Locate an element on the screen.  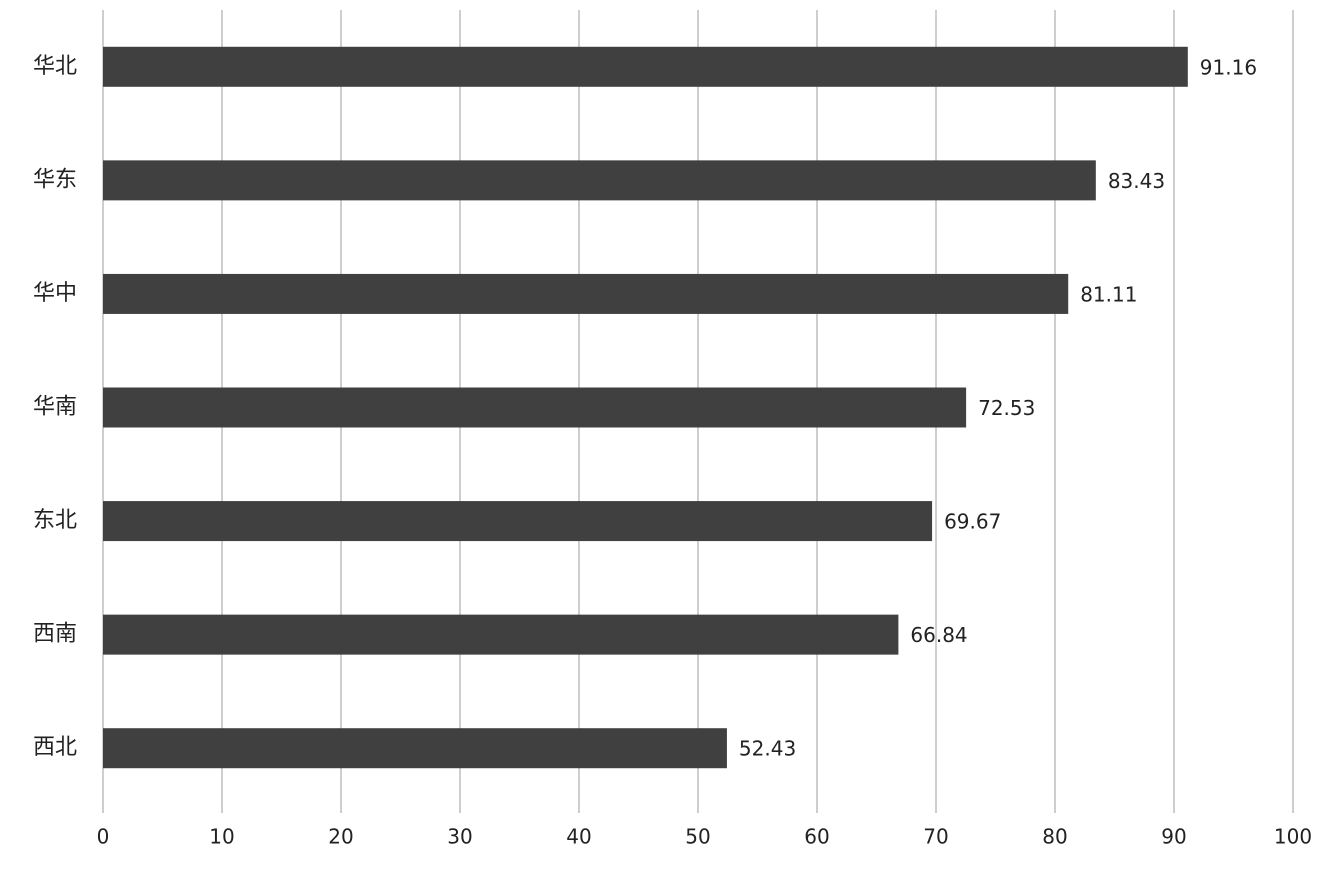
value-label: 72.53 is located at coordinates (1006, 408).